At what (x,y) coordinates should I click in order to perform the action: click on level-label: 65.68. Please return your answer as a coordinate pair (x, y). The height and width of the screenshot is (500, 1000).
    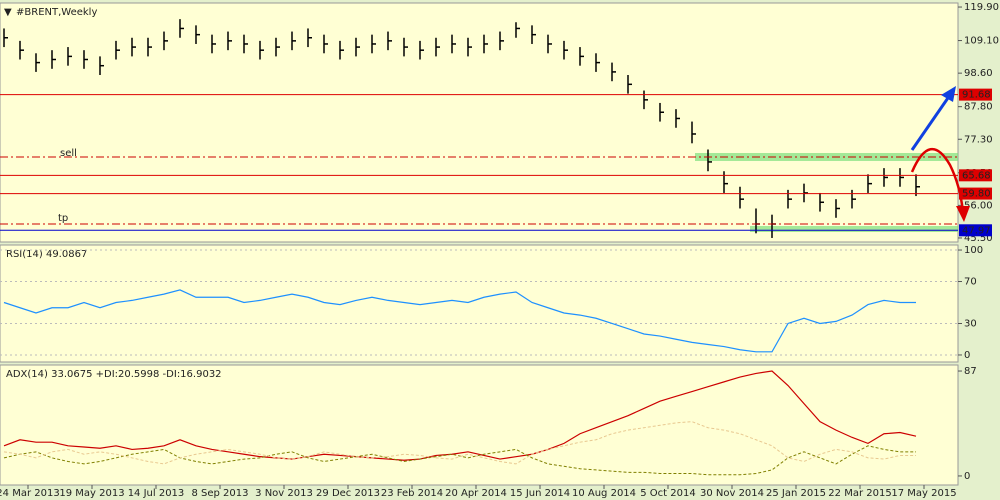
    Looking at the image, I should click on (976, 175).